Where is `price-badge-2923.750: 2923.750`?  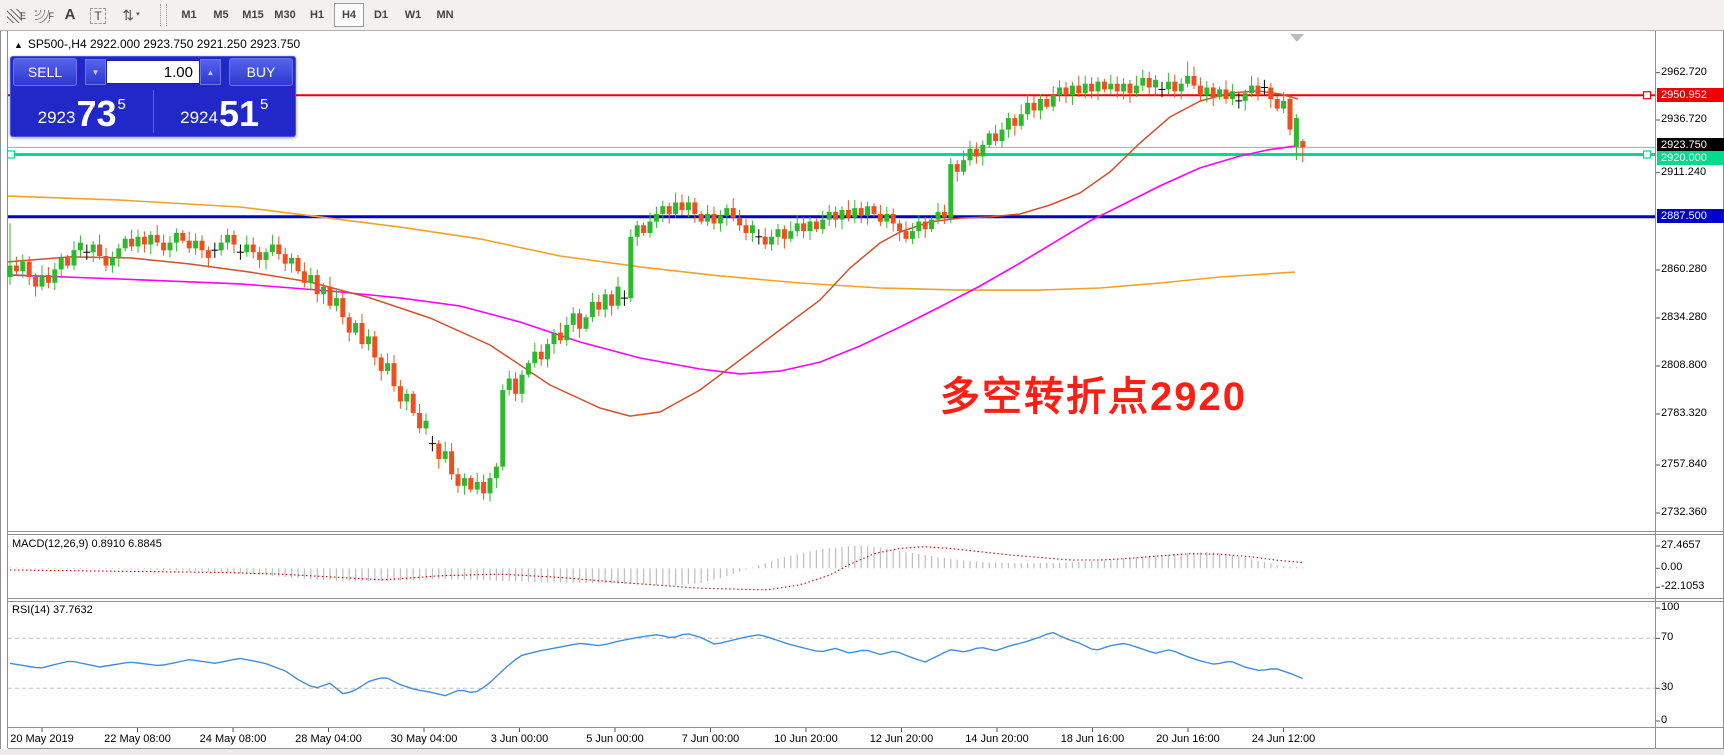 price-badge-2923.750: 2923.750 is located at coordinates (1690, 145).